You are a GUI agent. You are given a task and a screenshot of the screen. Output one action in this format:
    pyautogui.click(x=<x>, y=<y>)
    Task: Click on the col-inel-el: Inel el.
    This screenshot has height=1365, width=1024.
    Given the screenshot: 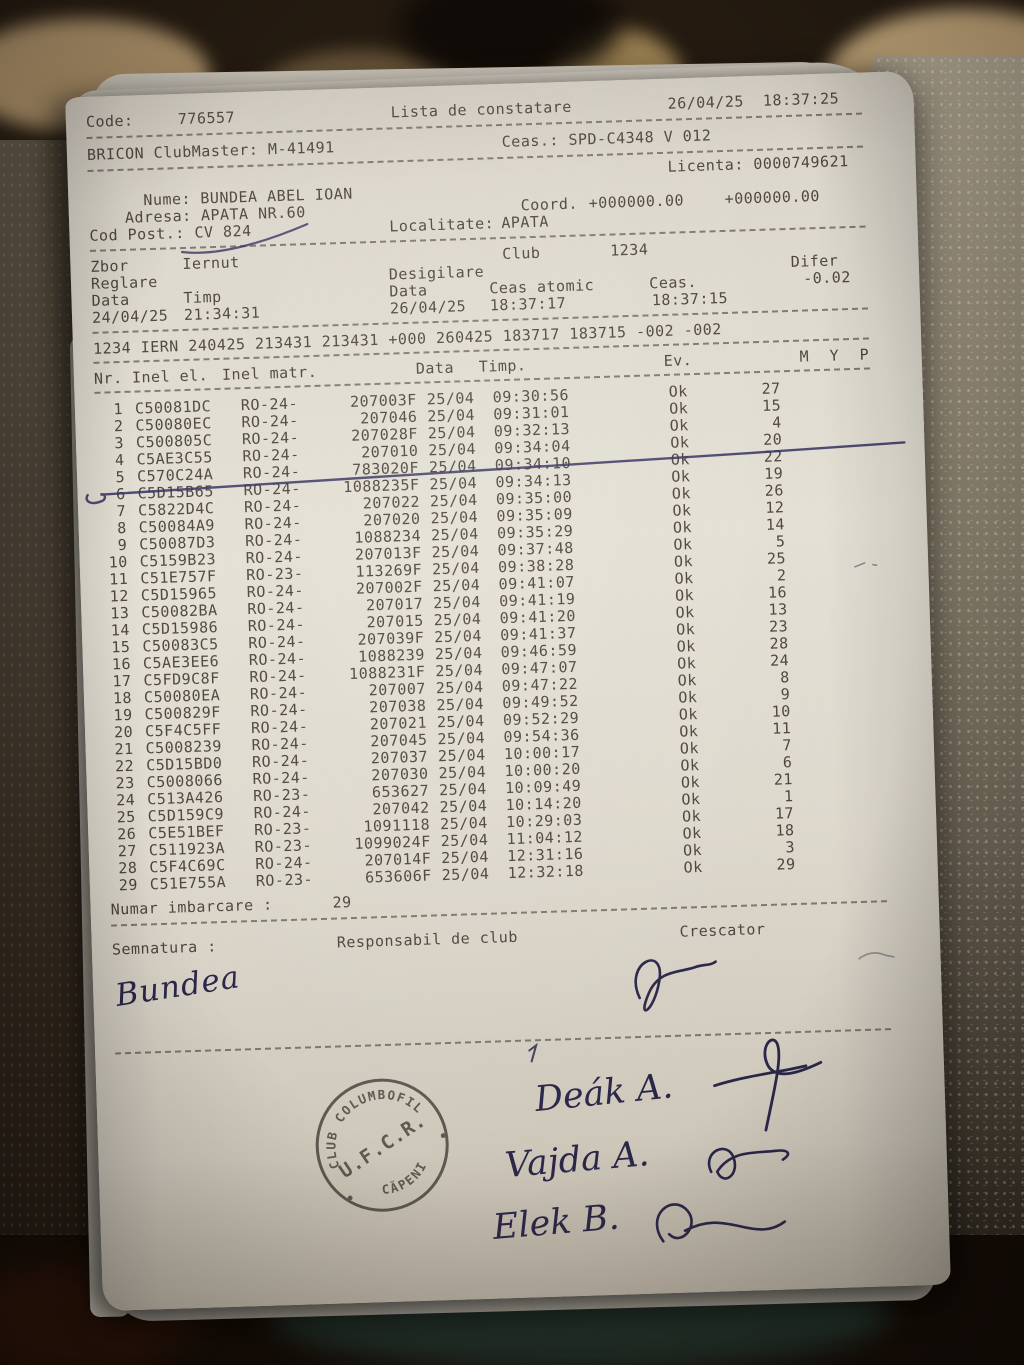 What is the action you would take?
    pyautogui.click(x=170, y=376)
    